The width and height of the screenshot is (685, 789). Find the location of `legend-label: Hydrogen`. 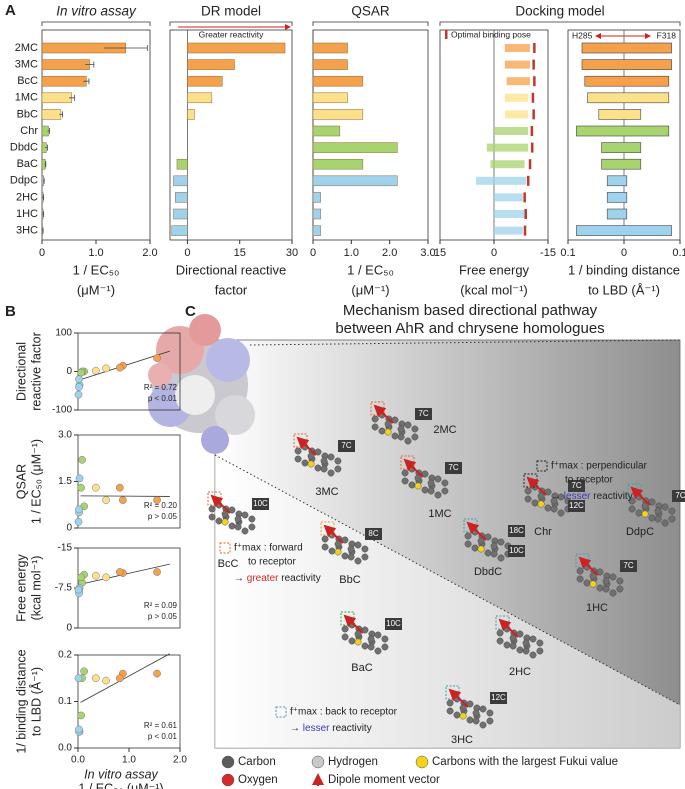

legend-label: Hydrogen is located at coordinates (353, 762).